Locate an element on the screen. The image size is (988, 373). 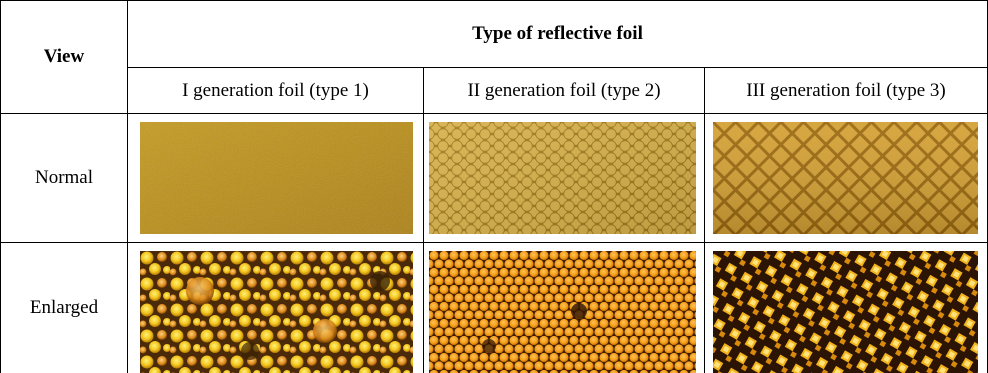
view-header: View is located at coordinates (64, 56).